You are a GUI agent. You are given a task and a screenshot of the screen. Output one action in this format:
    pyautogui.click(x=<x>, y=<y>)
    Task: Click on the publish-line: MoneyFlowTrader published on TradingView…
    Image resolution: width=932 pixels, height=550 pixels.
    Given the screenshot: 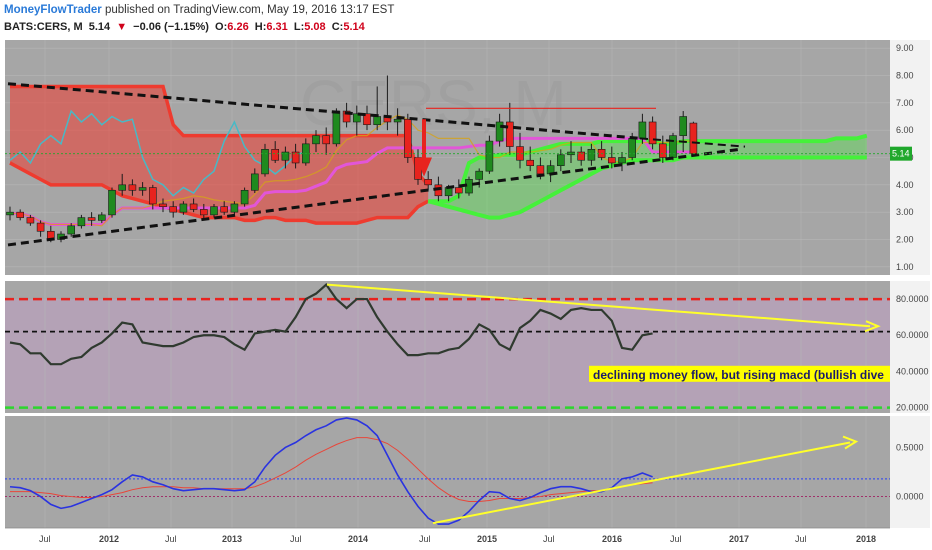 What is the action you would take?
    pyautogui.click(x=199, y=10)
    